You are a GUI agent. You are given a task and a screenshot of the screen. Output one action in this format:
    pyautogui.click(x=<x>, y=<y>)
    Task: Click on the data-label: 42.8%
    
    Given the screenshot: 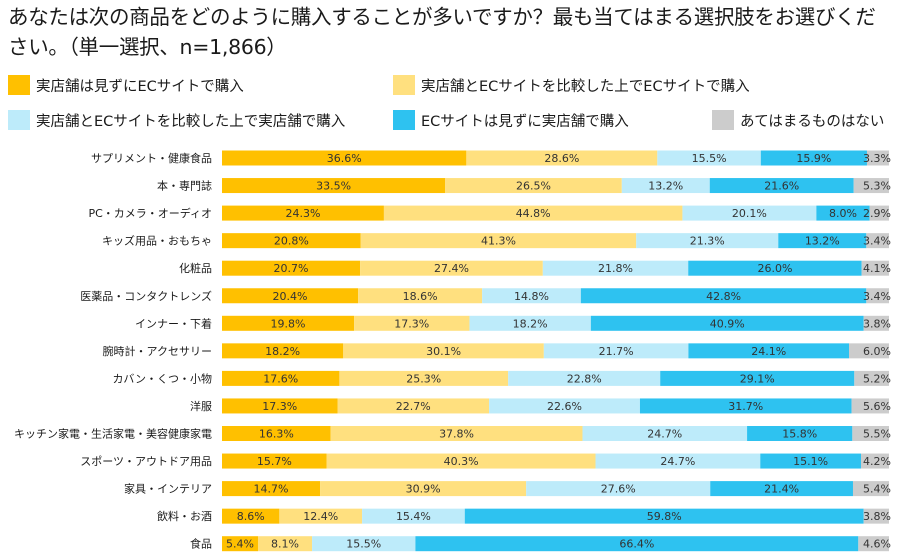 What is the action you would take?
    pyautogui.click(x=723, y=296)
    